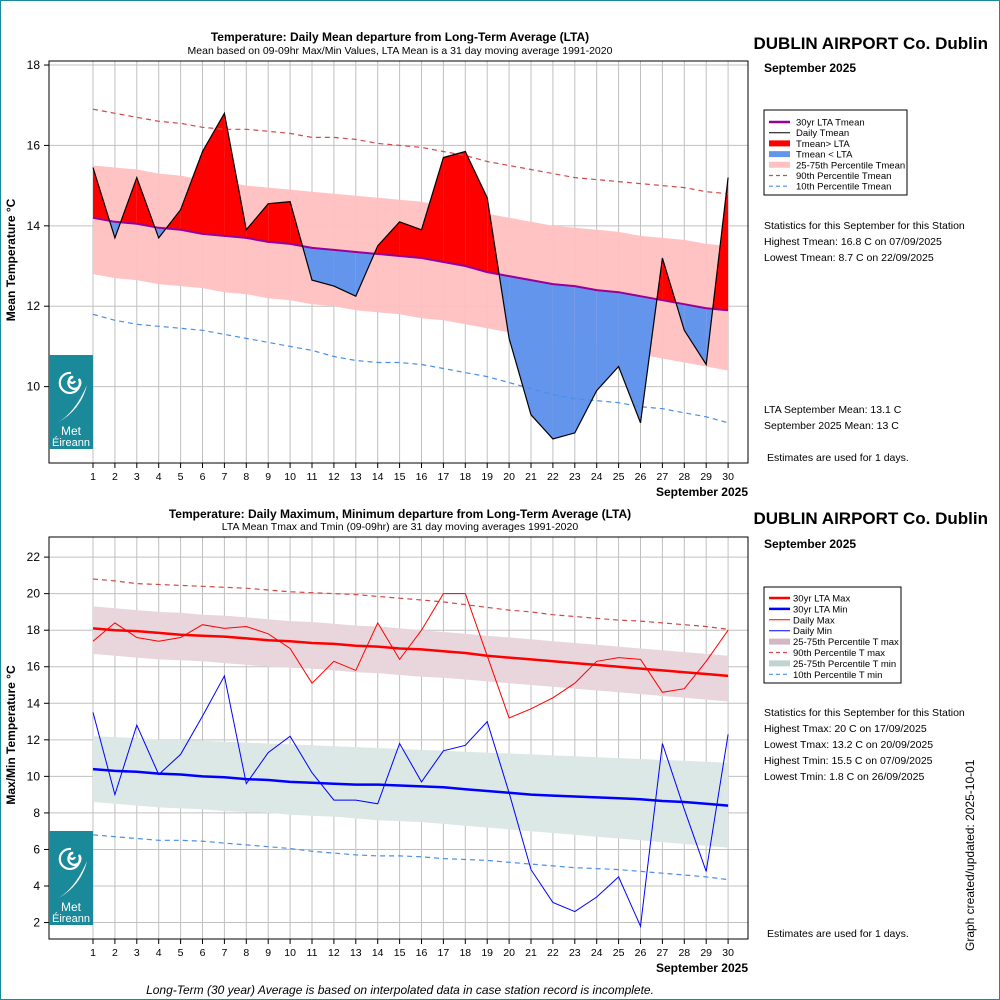 The width and height of the screenshot is (1000, 1000). What do you see at coordinates (115, 953) in the screenshot?
I see `bottom-x-tick-label: 2` at bounding box center [115, 953].